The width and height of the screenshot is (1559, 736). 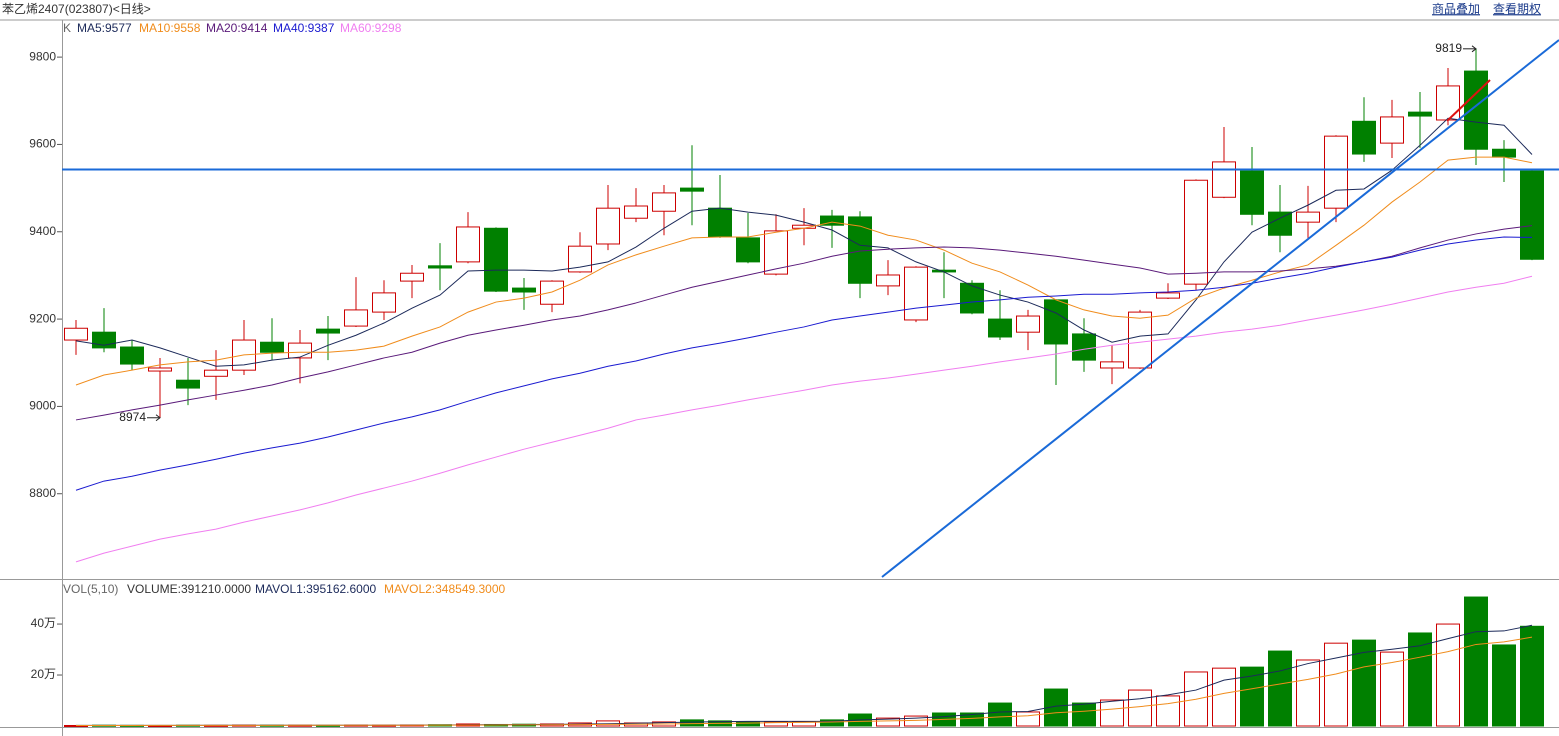 I want to click on extreme-label: 9819, so click(x=1448, y=48).